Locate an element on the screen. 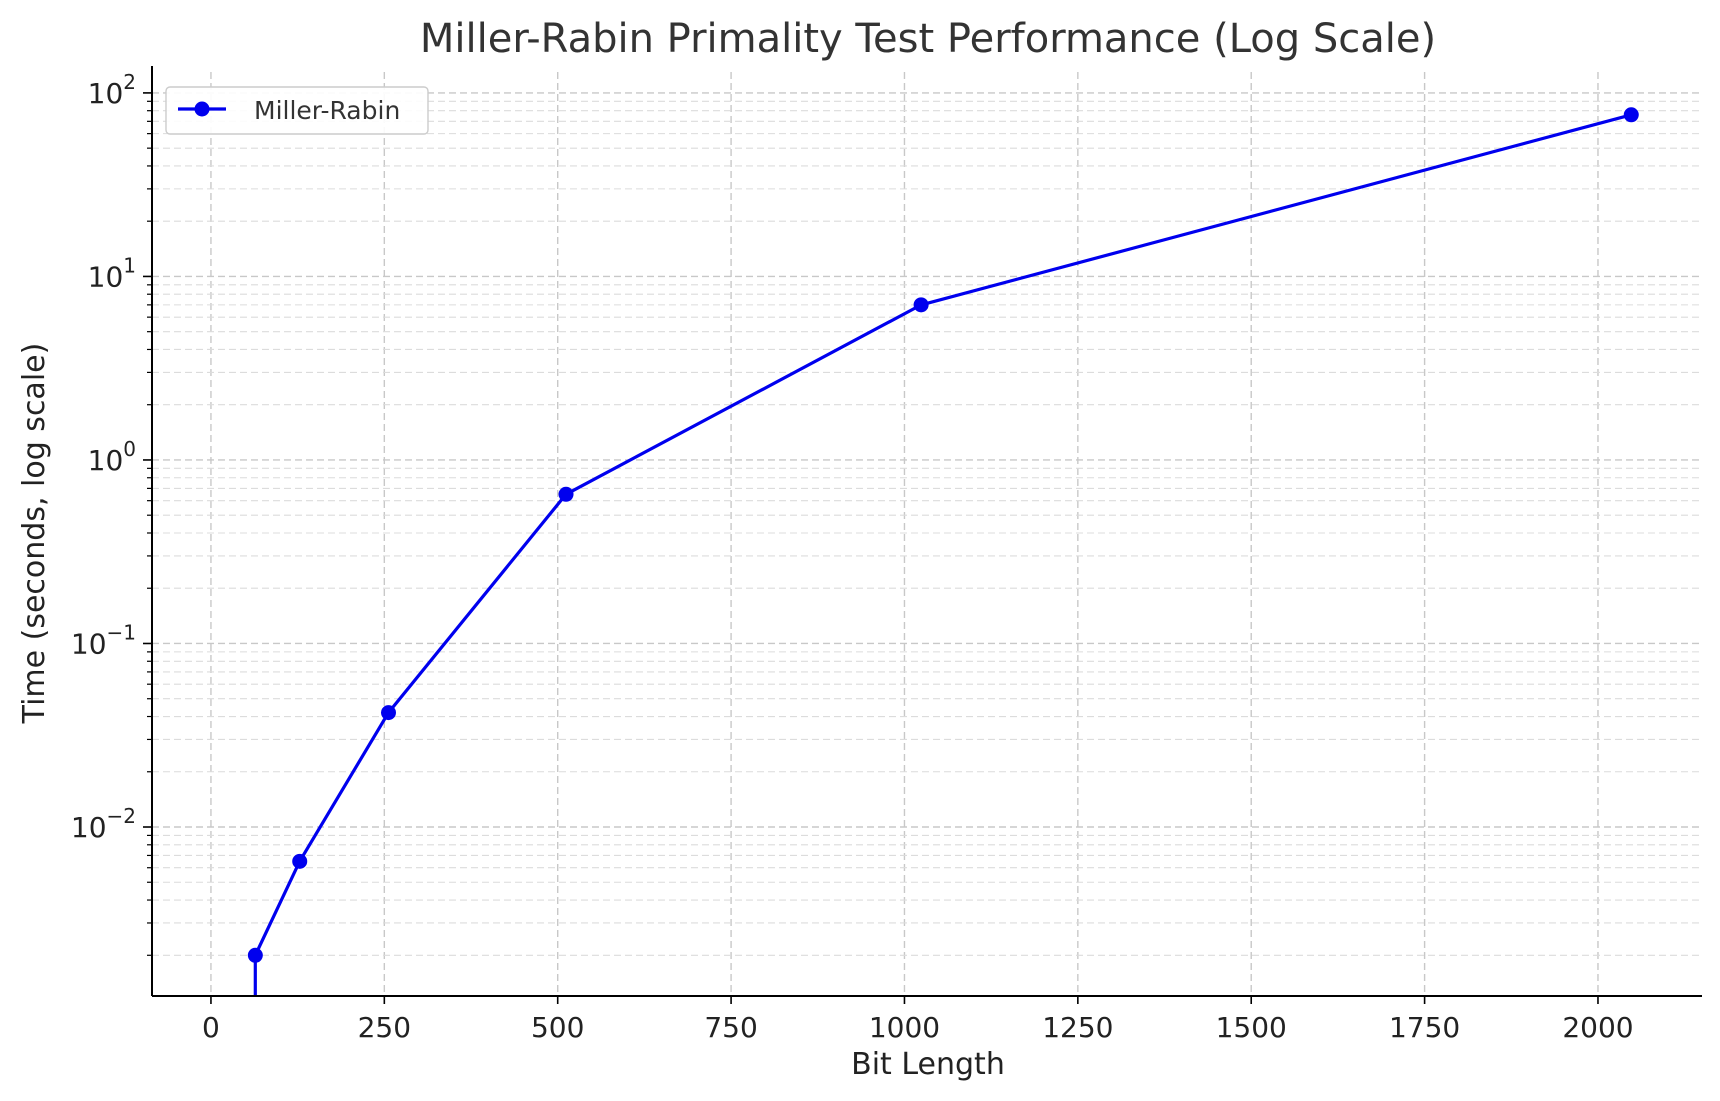  x-tick-label: 1500 is located at coordinates (1251, 1027).